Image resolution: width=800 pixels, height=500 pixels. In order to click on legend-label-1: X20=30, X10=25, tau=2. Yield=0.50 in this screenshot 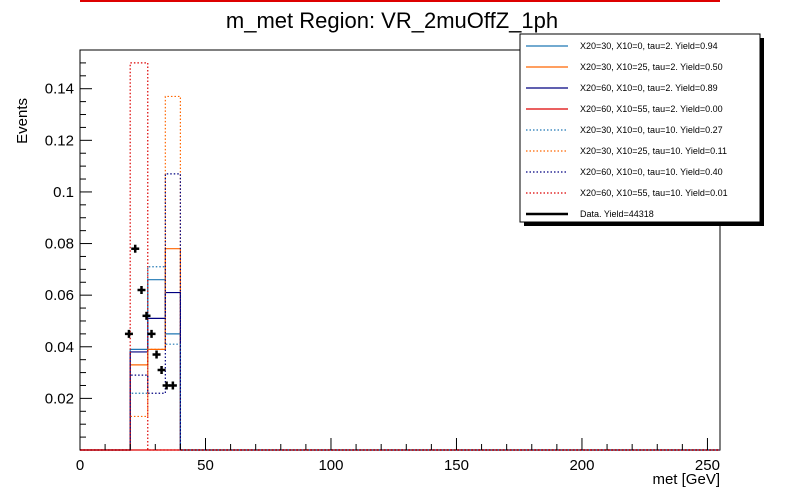, I will do `click(651, 67)`.